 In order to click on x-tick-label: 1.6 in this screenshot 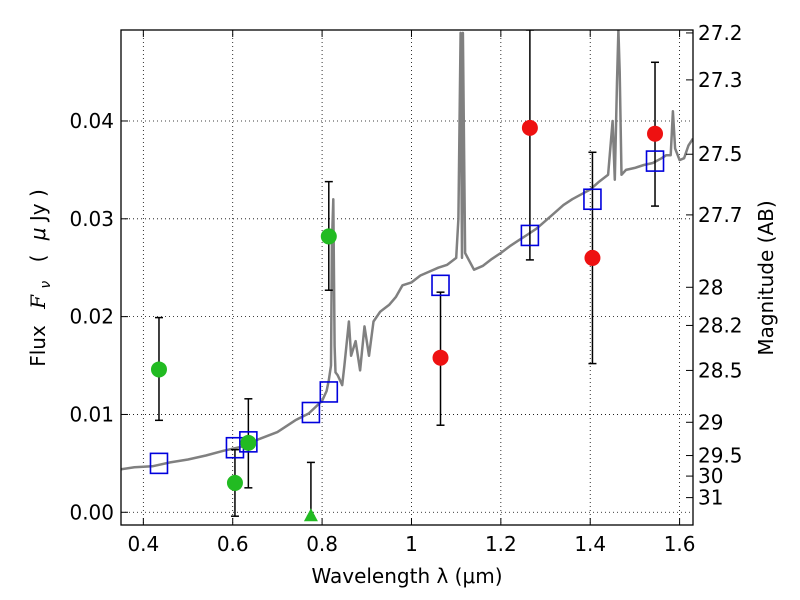, I will do `click(680, 544)`.